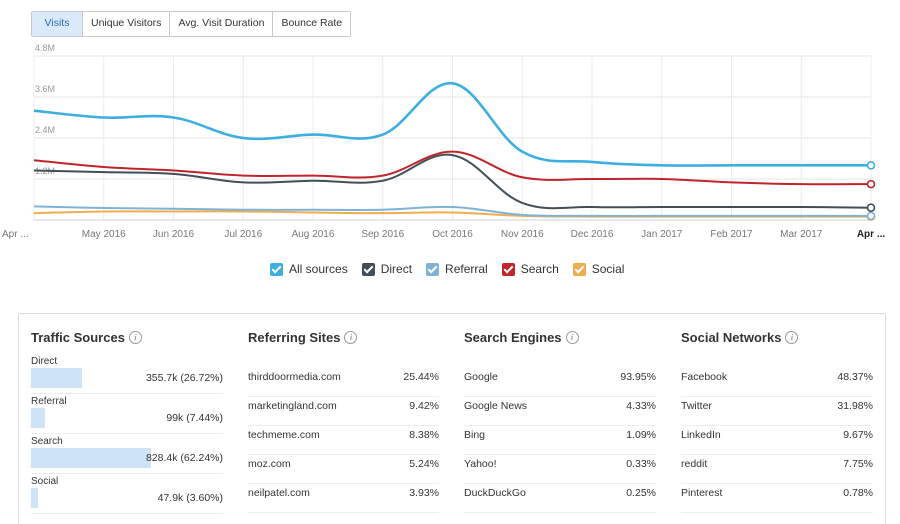 Image resolution: width=900 pixels, height=524 pixels. I want to click on legend-search: Search, so click(530, 269).